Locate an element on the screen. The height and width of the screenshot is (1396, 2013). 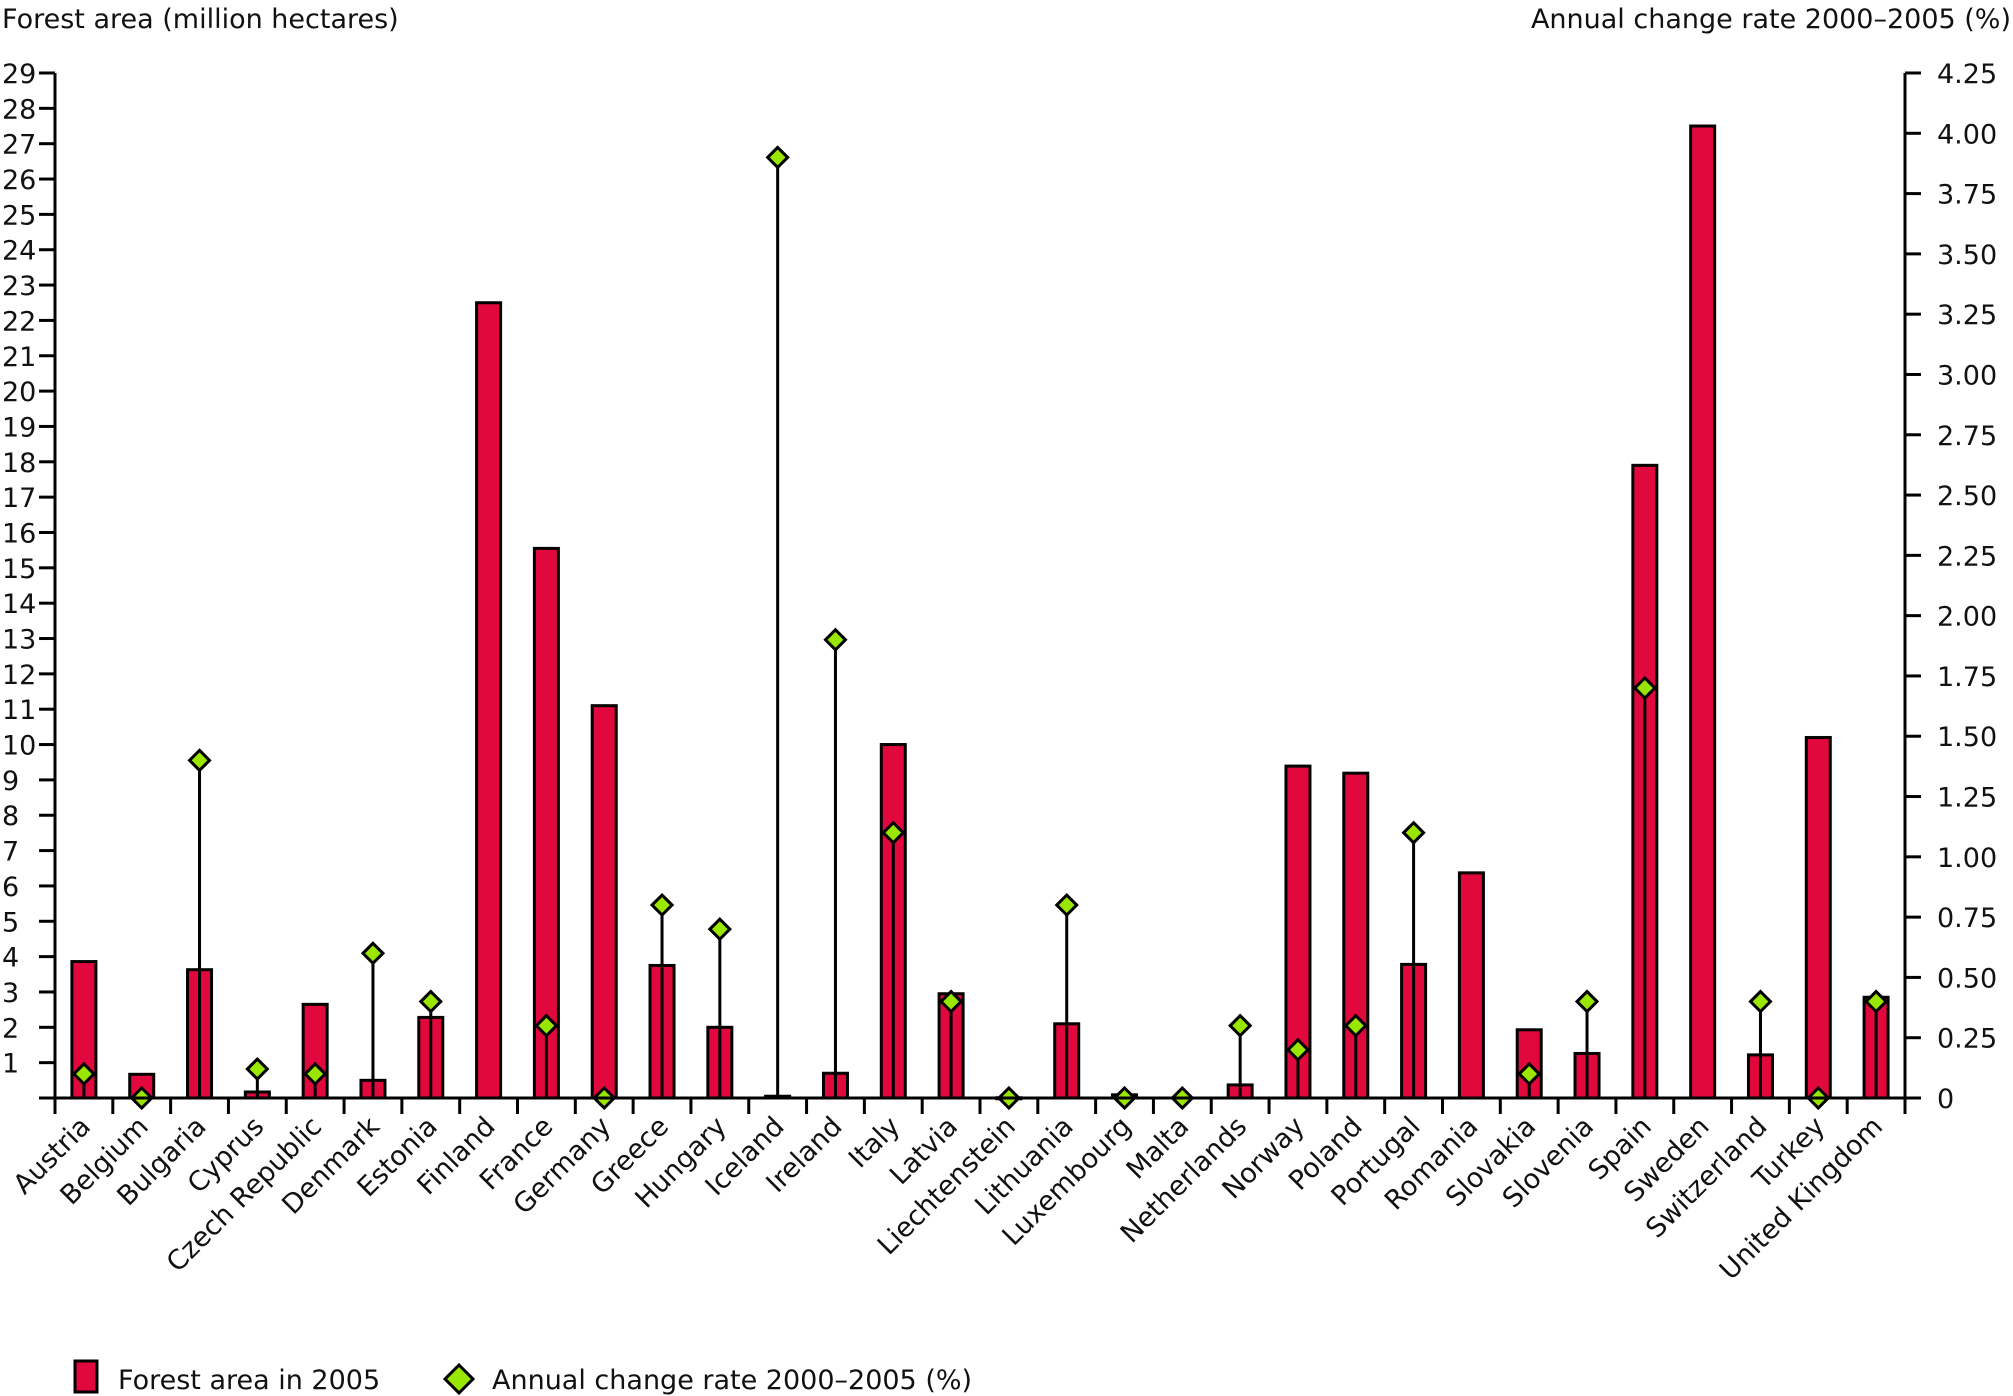
rate-marker-portugal is located at coordinates (1413, 832).